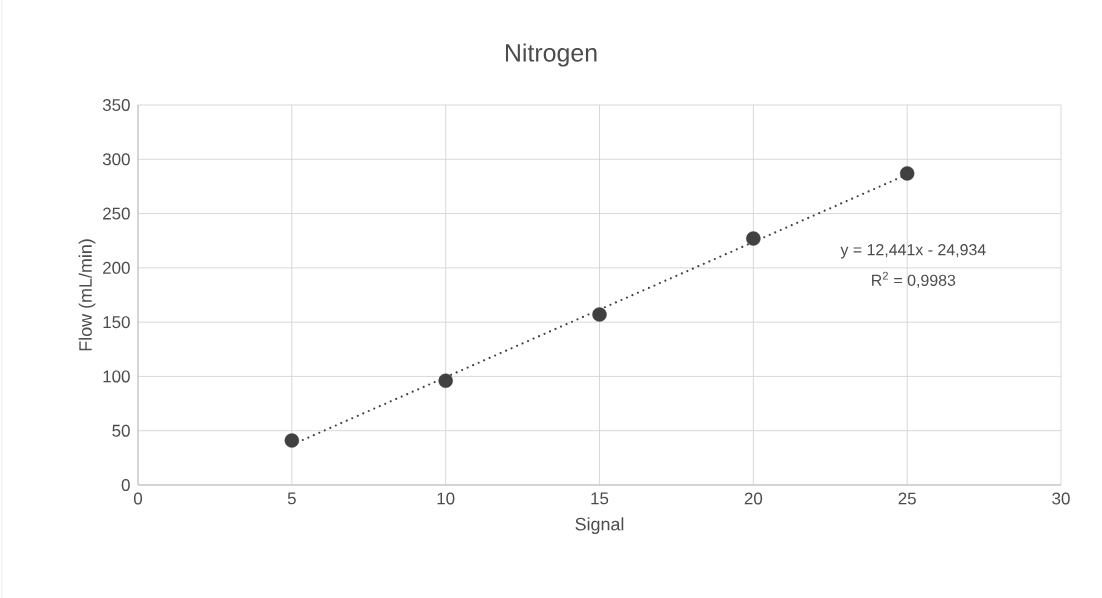  What do you see at coordinates (1061, 498) in the screenshot?
I see `x-tick-label: 30` at bounding box center [1061, 498].